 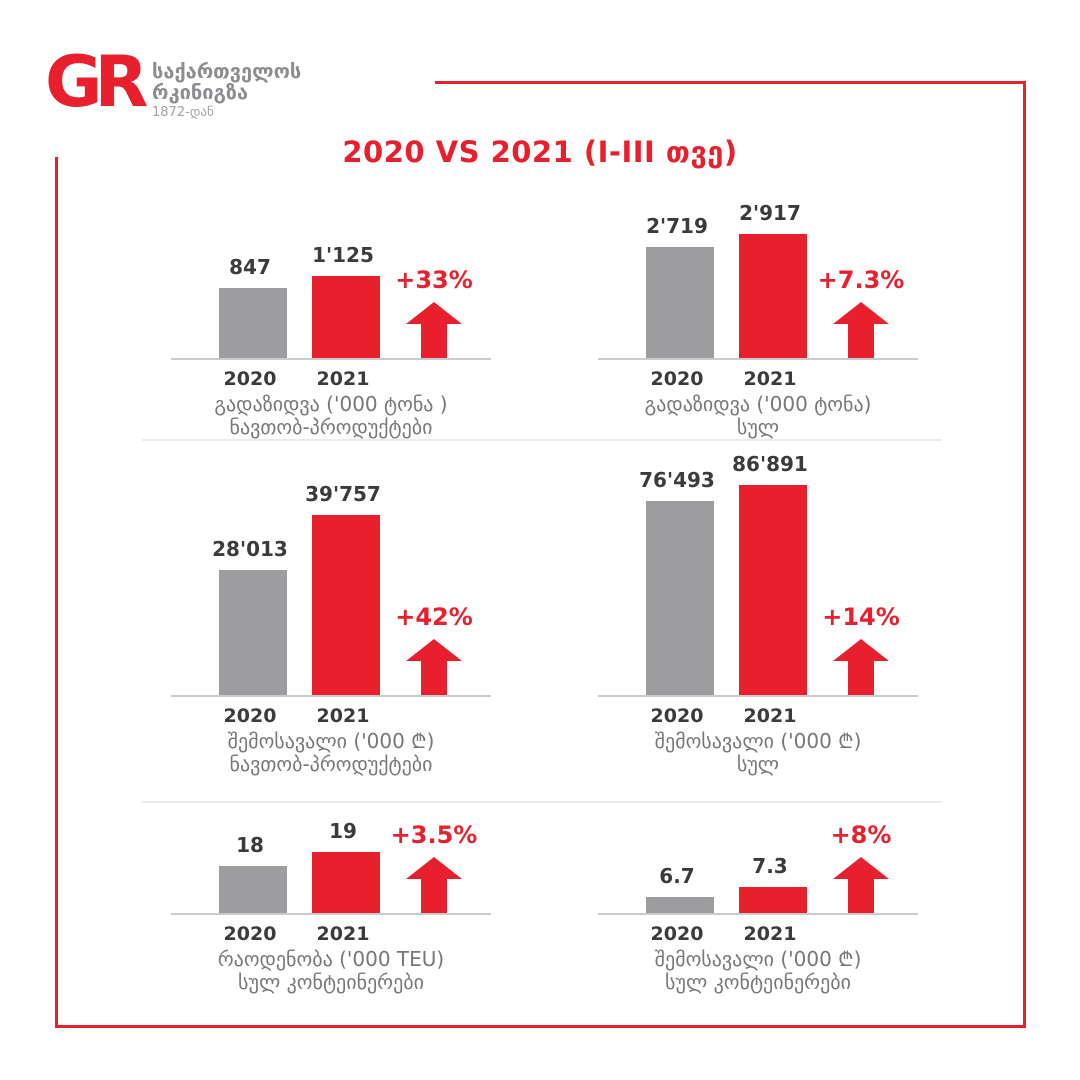 I want to click on plot-area: 6.7 7.3 +8%, so click(x=758, y=868).